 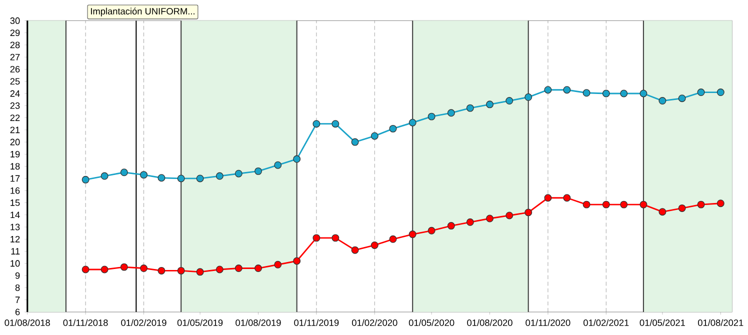 What do you see at coordinates (17, 300) in the screenshot?
I see `y-tick-label: 7` at bounding box center [17, 300].